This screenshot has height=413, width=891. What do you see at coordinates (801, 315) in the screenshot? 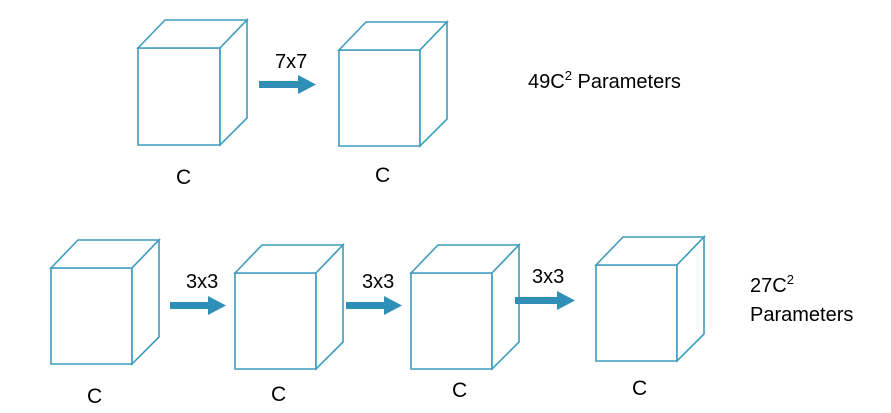
I see `parameter-label-line2: Parameters` at bounding box center [801, 315].